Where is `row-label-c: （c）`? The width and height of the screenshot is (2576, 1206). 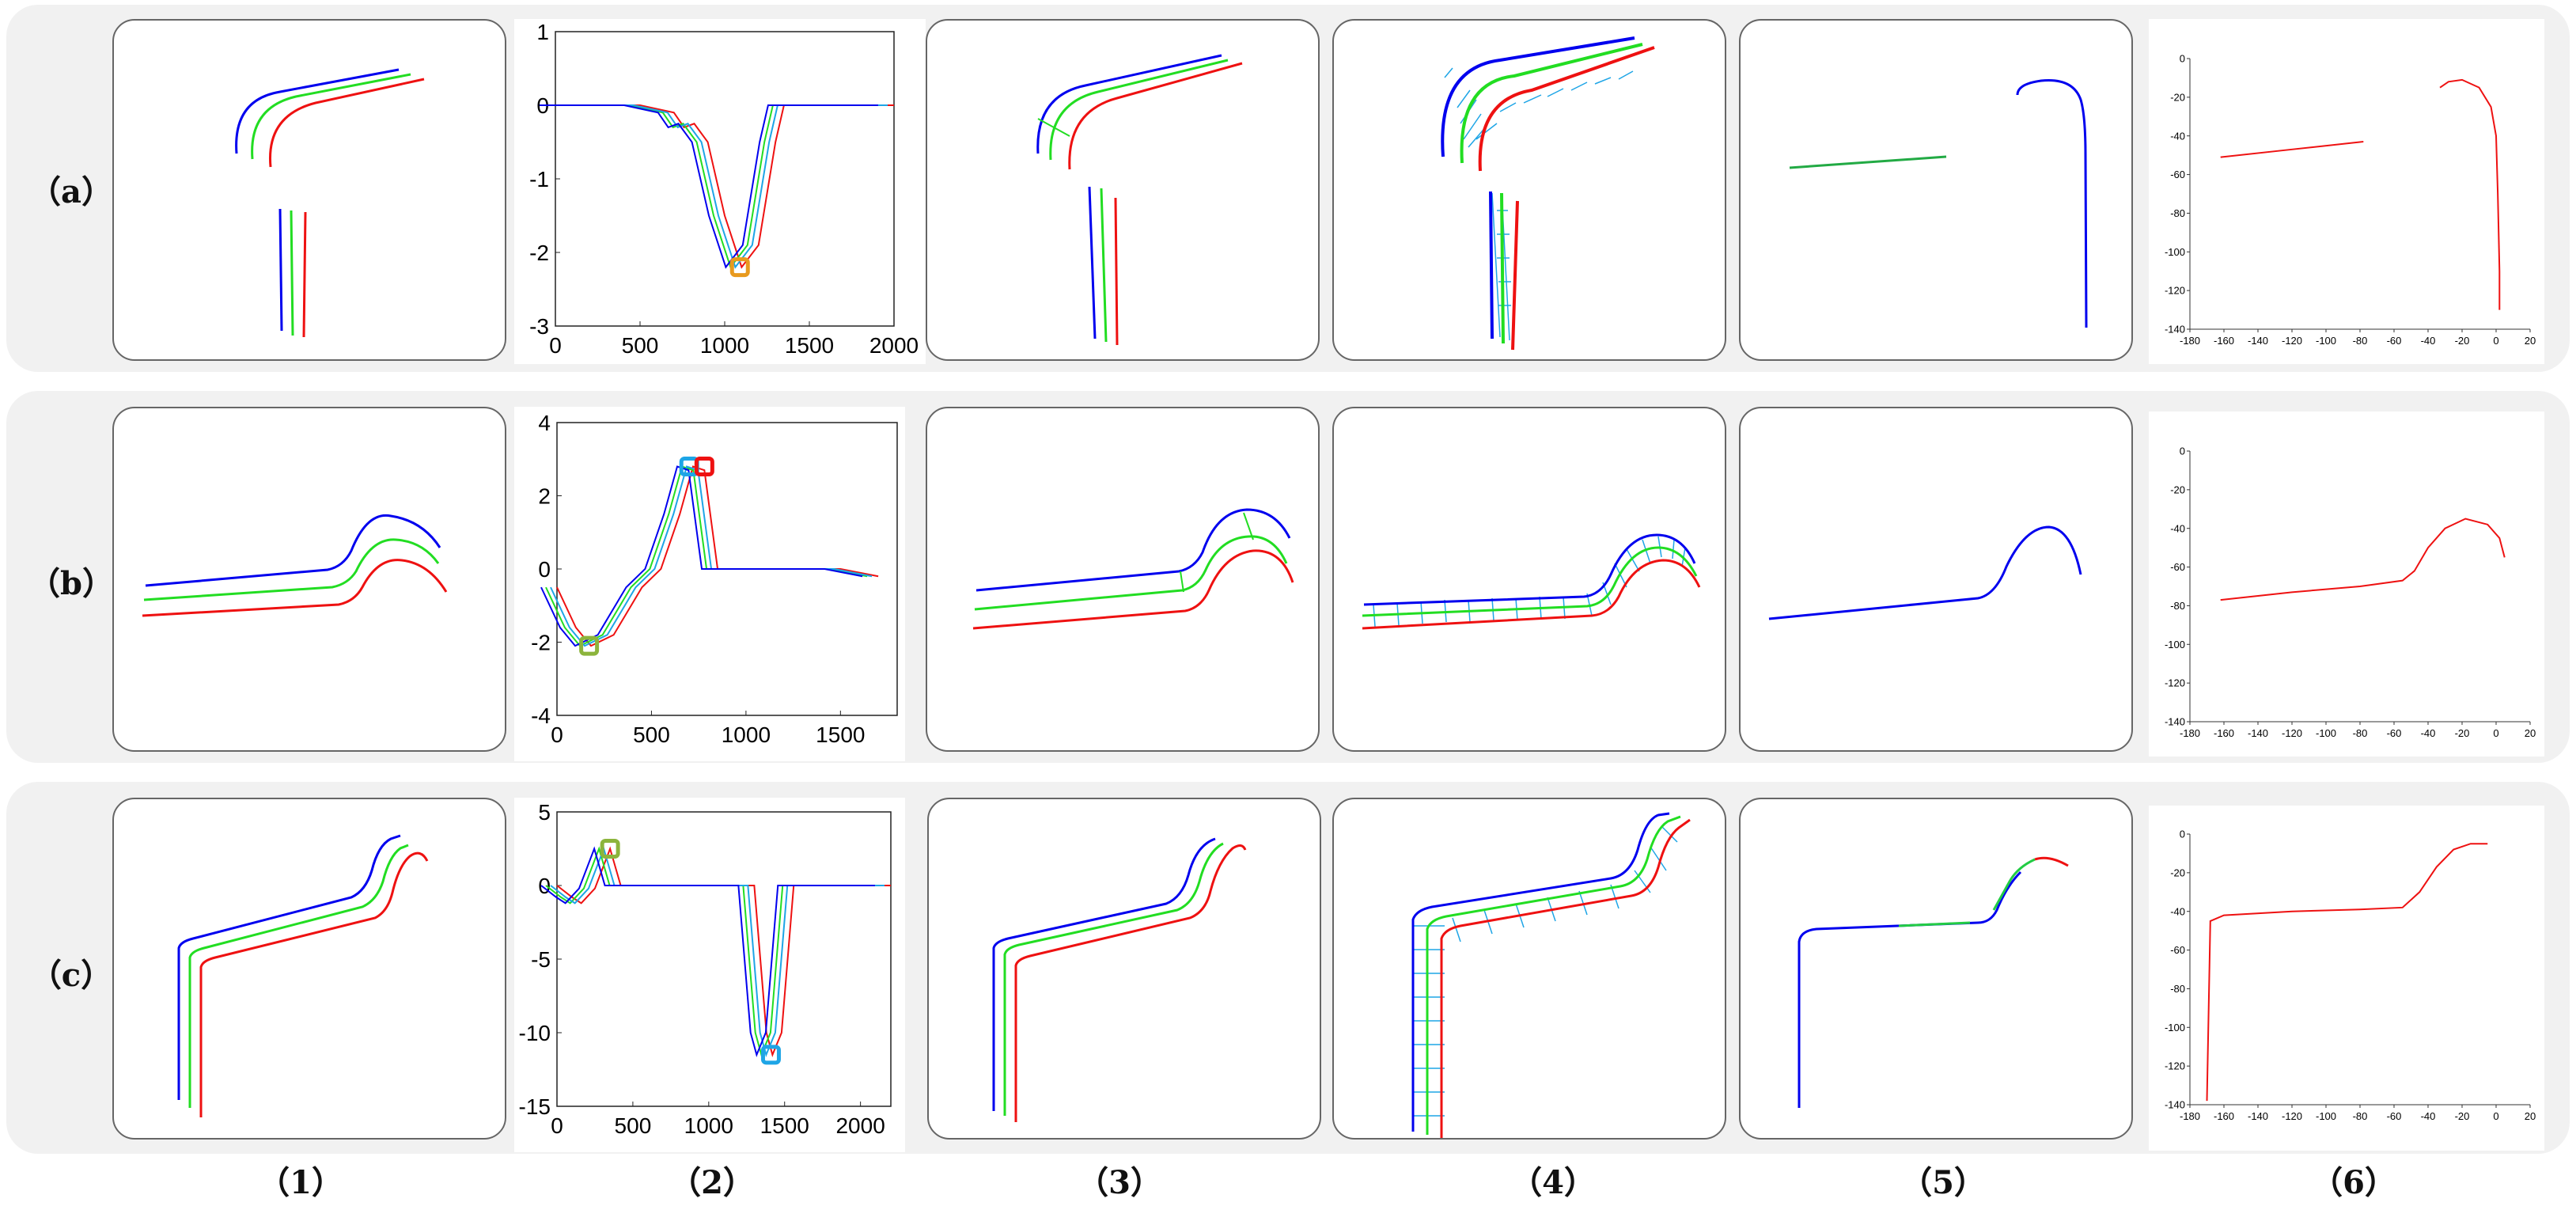
row-label-c: （c） is located at coordinates (71, 976).